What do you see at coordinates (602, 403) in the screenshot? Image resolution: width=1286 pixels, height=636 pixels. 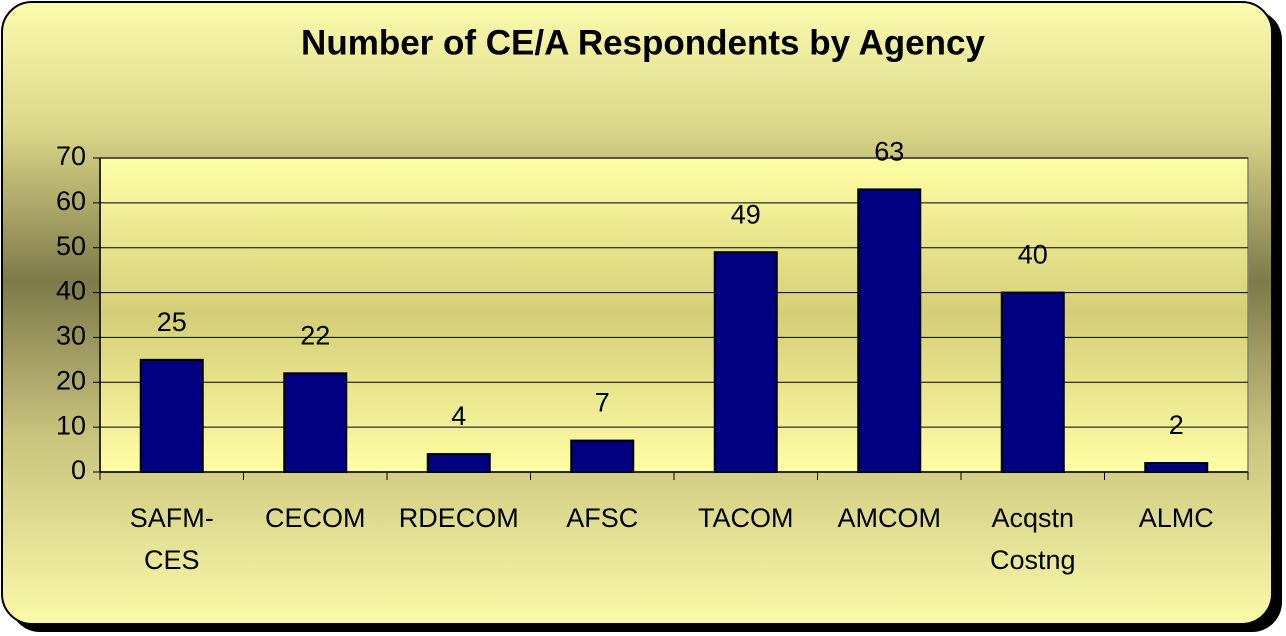 I see `value-label: 7` at bounding box center [602, 403].